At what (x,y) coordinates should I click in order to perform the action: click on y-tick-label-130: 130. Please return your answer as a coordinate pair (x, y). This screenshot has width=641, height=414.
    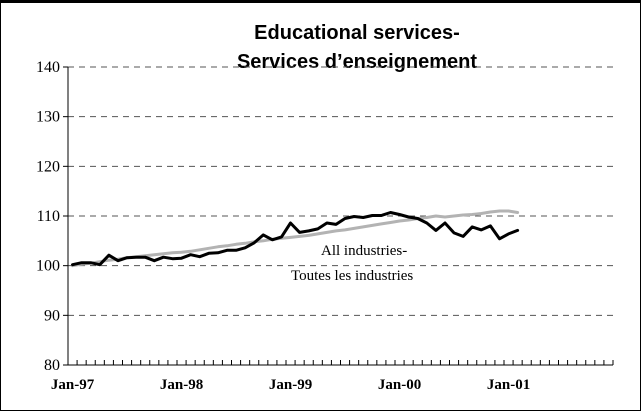
    Looking at the image, I should click on (48, 117).